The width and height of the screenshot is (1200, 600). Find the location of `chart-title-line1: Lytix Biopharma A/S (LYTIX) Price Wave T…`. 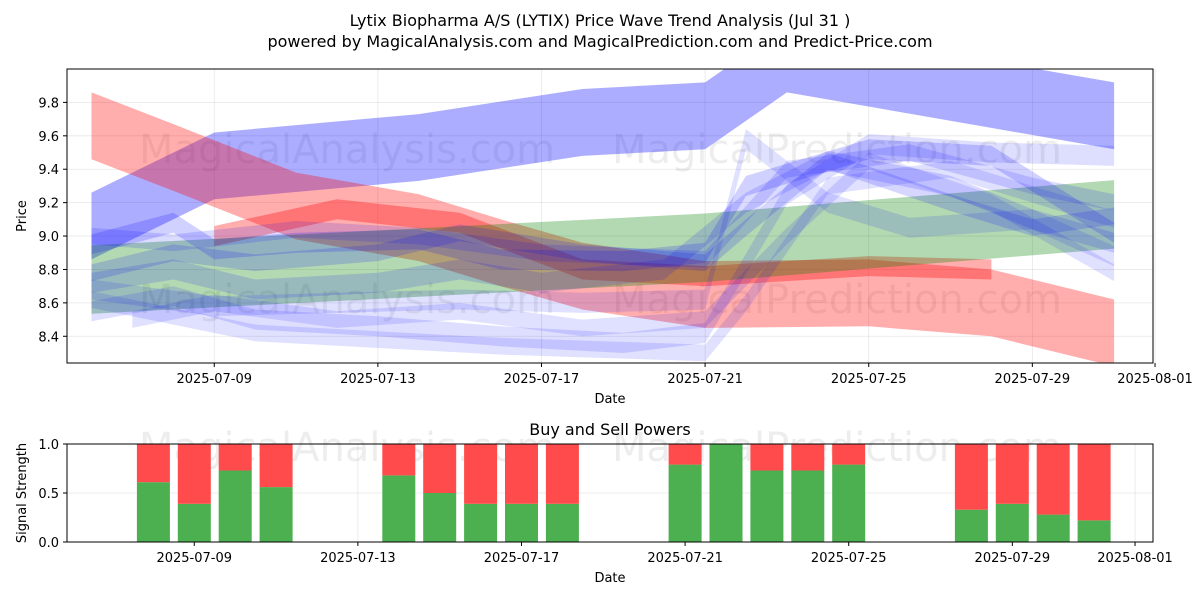

chart-title-line1: Lytix Biopharma A/S (LYTIX) Price Wave T… is located at coordinates (600, 20).